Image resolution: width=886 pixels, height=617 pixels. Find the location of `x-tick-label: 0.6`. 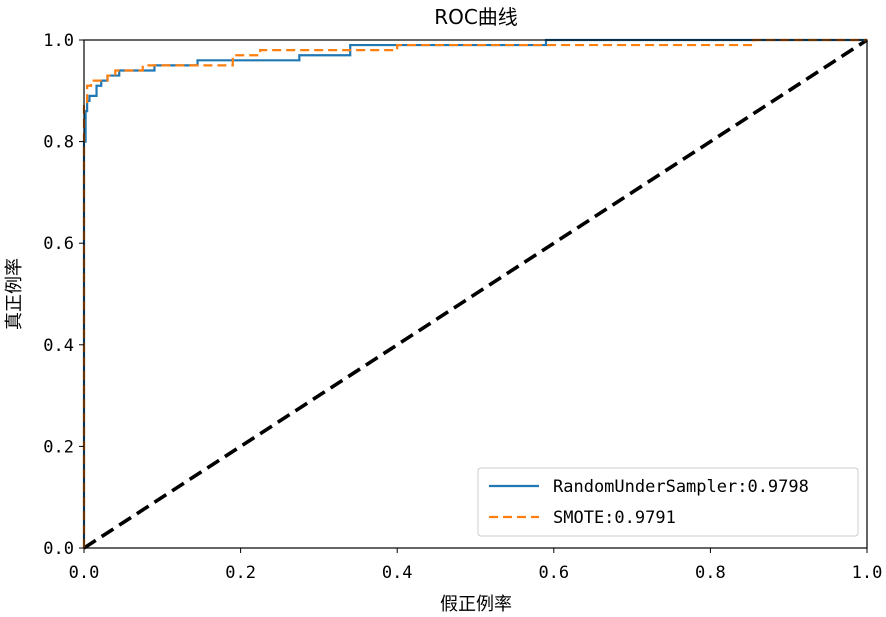

x-tick-label: 0.6 is located at coordinates (553, 573).